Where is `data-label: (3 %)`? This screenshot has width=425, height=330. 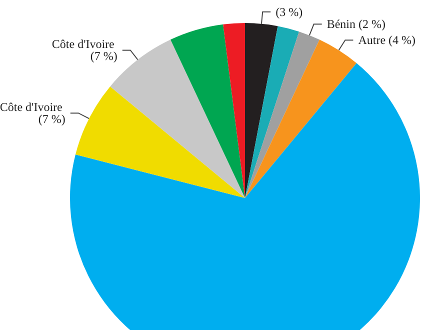
data-label: (3 %) is located at coordinates (289, 11).